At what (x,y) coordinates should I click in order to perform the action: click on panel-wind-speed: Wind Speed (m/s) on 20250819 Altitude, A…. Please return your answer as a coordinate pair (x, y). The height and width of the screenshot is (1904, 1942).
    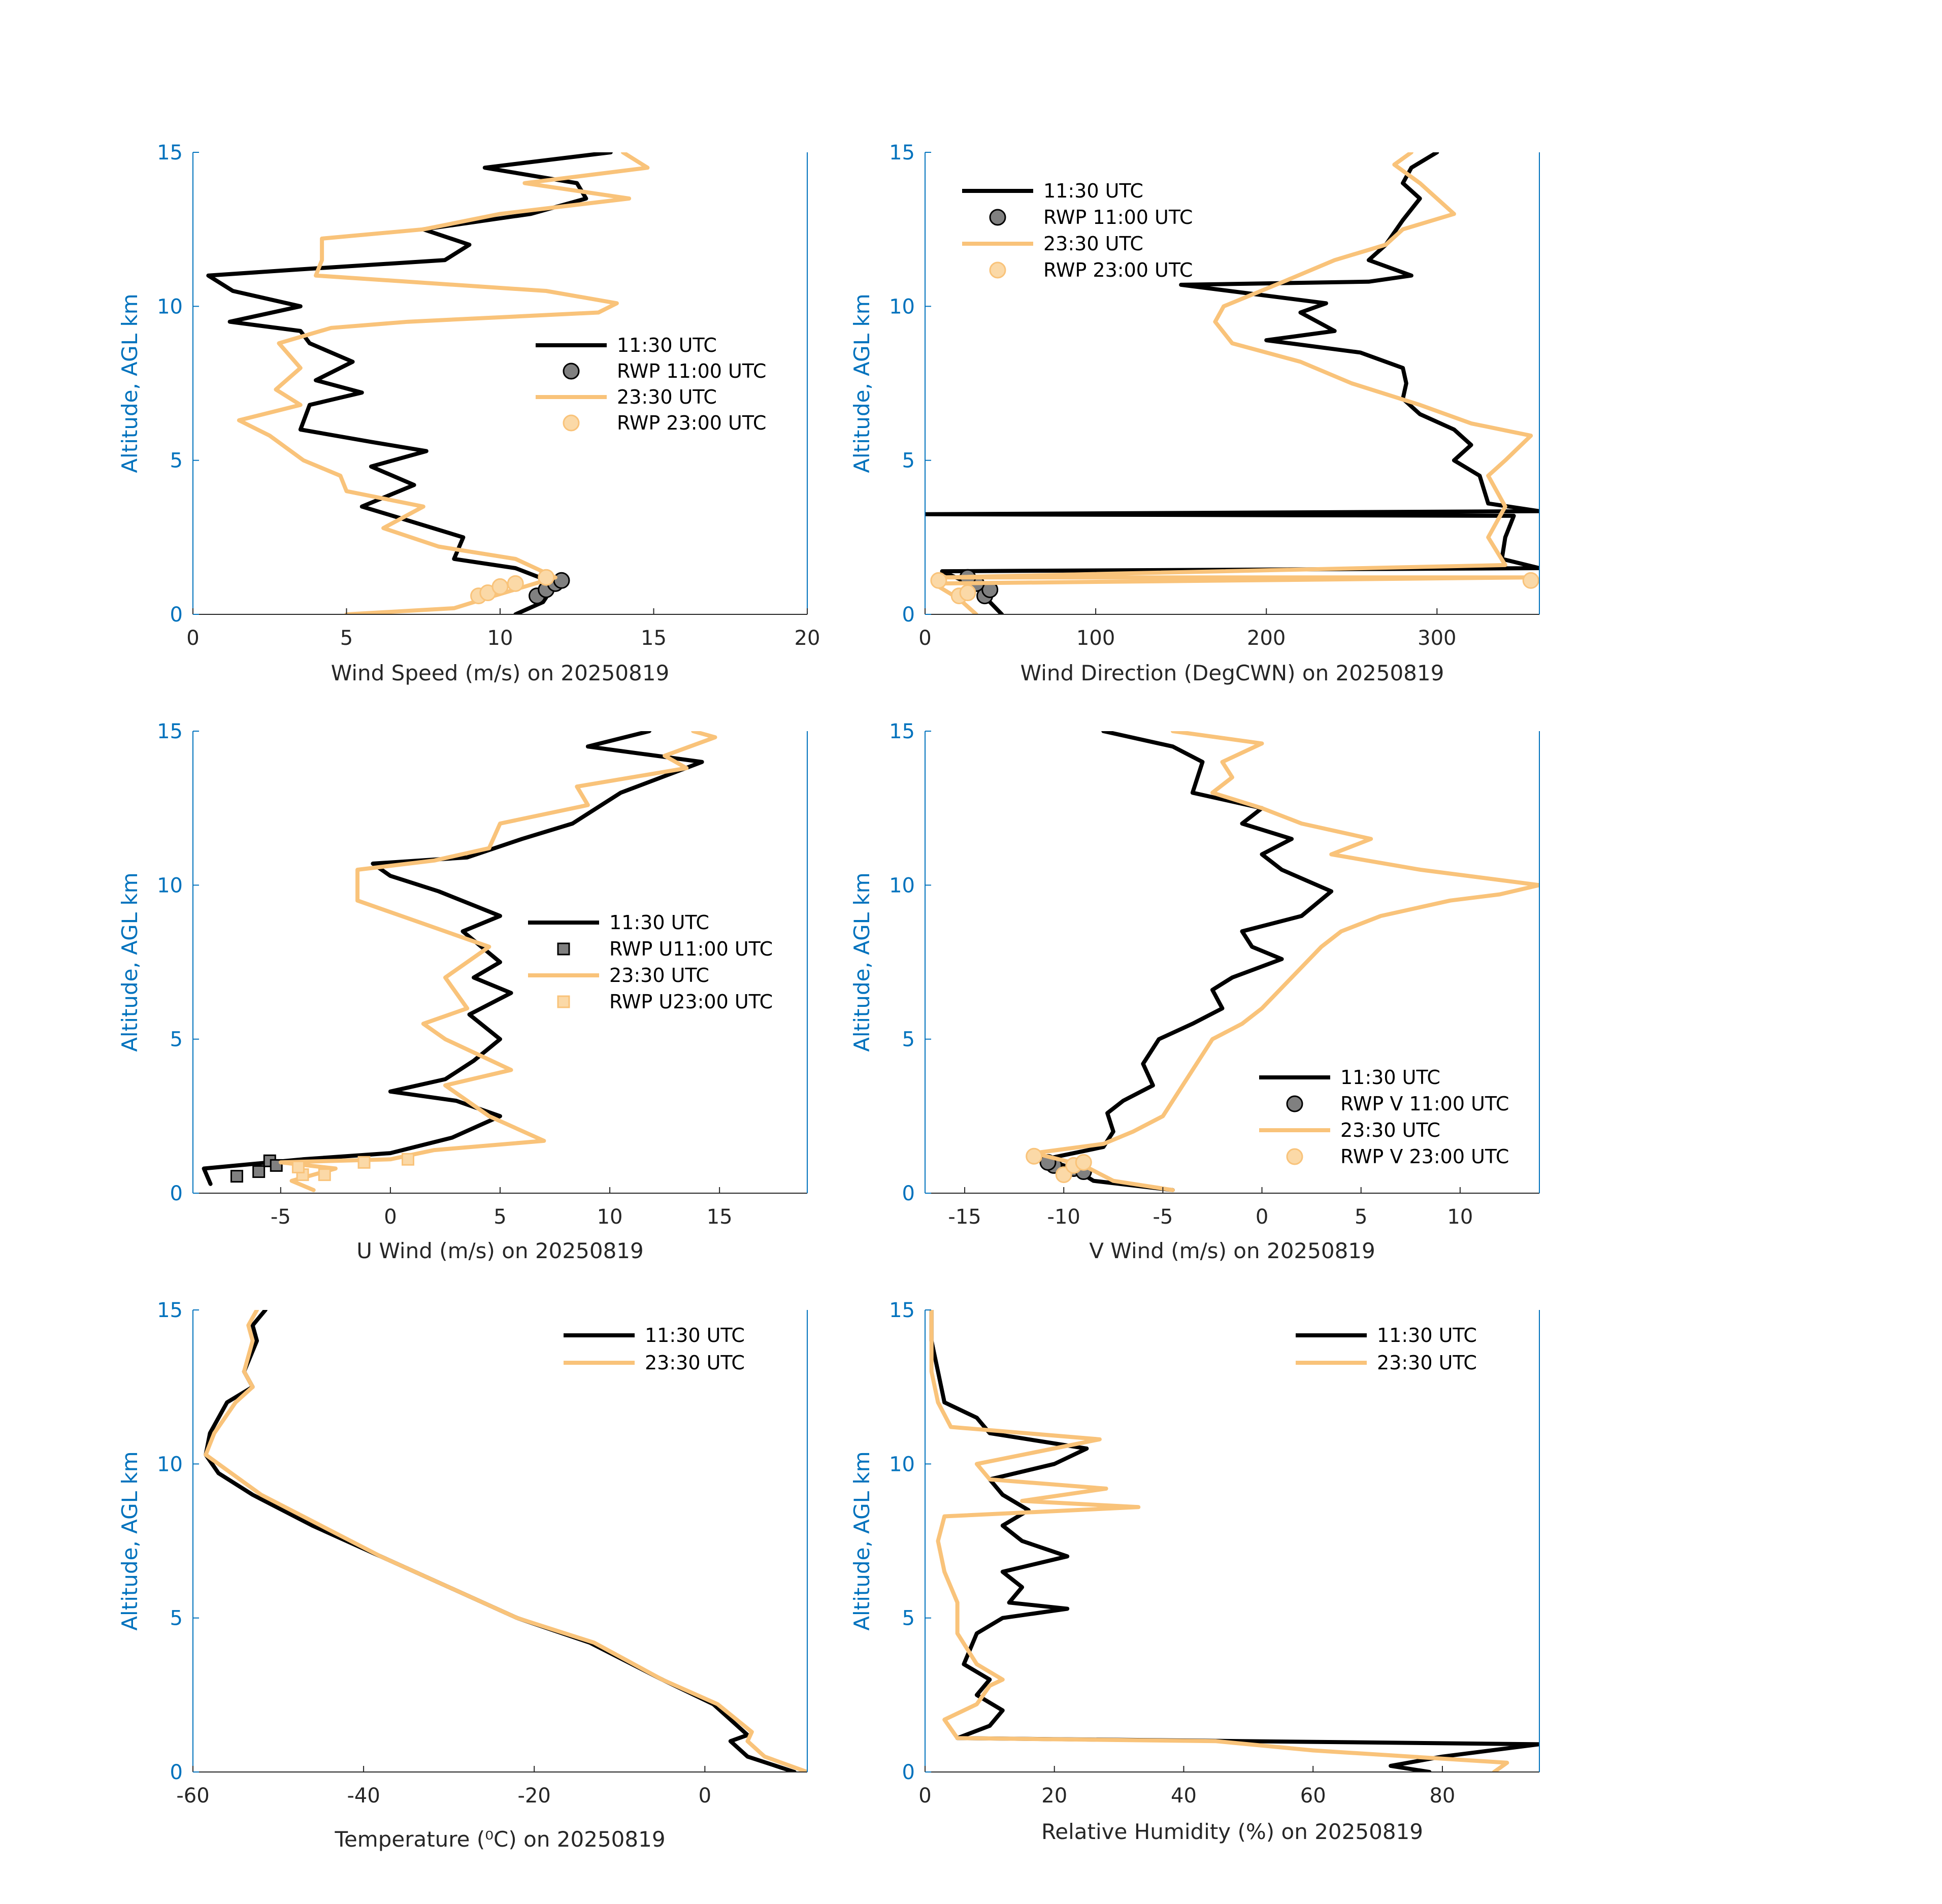
    Looking at the image, I should click on (468, 413).